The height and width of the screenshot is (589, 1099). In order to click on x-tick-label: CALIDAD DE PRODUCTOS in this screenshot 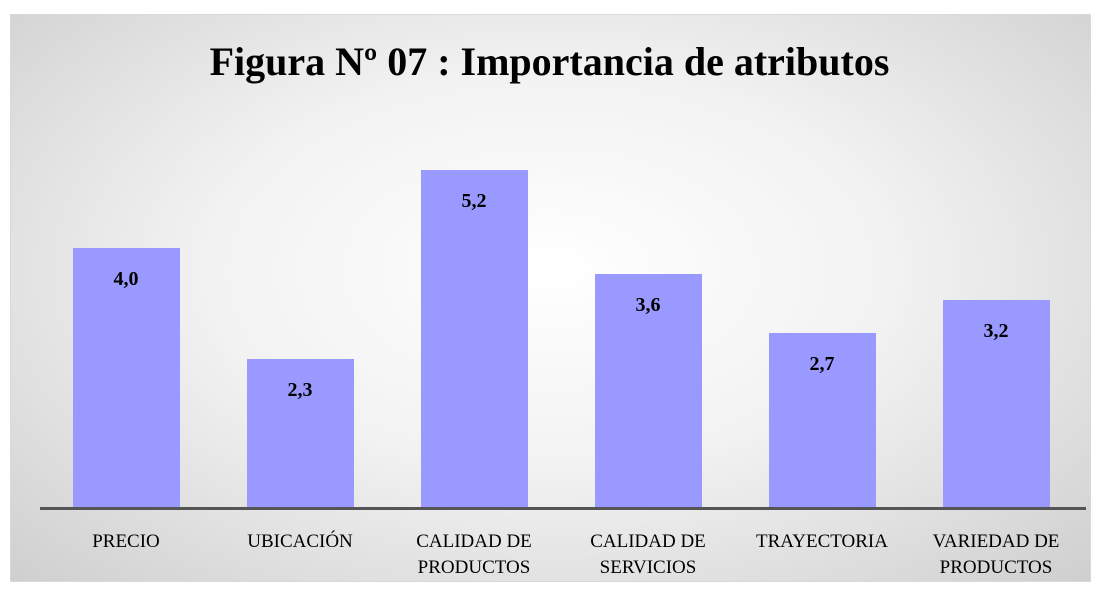, I will do `click(474, 554)`.